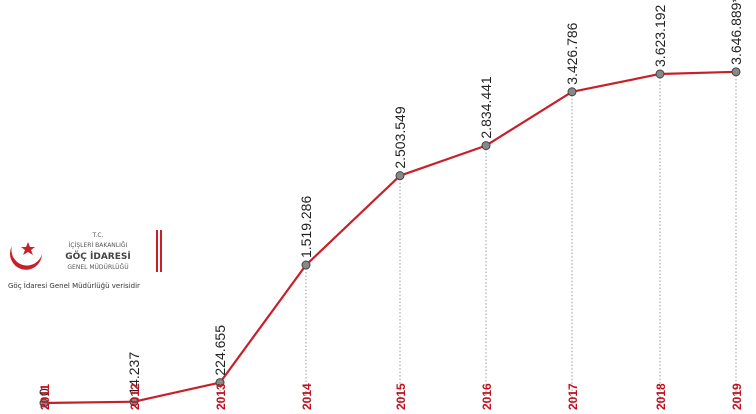  What do you see at coordinates (306, 265) in the screenshot?
I see `data-point-2014` at bounding box center [306, 265].